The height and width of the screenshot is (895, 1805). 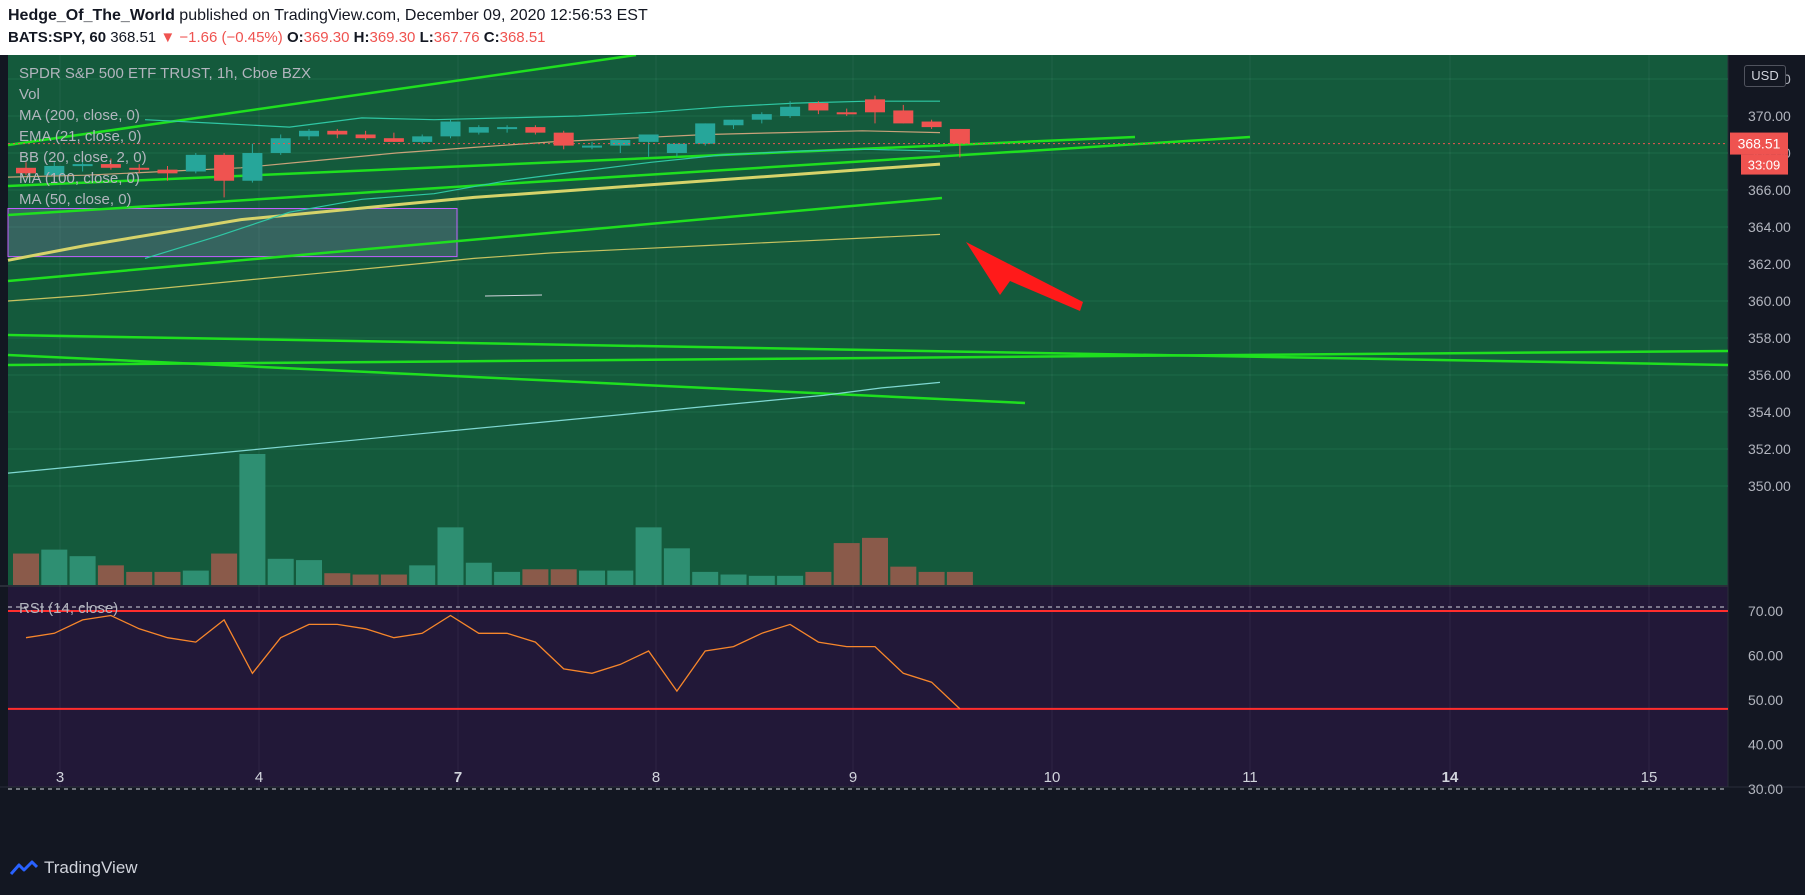 I want to click on time-tick-label: 10, so click(x=1052, y=777).